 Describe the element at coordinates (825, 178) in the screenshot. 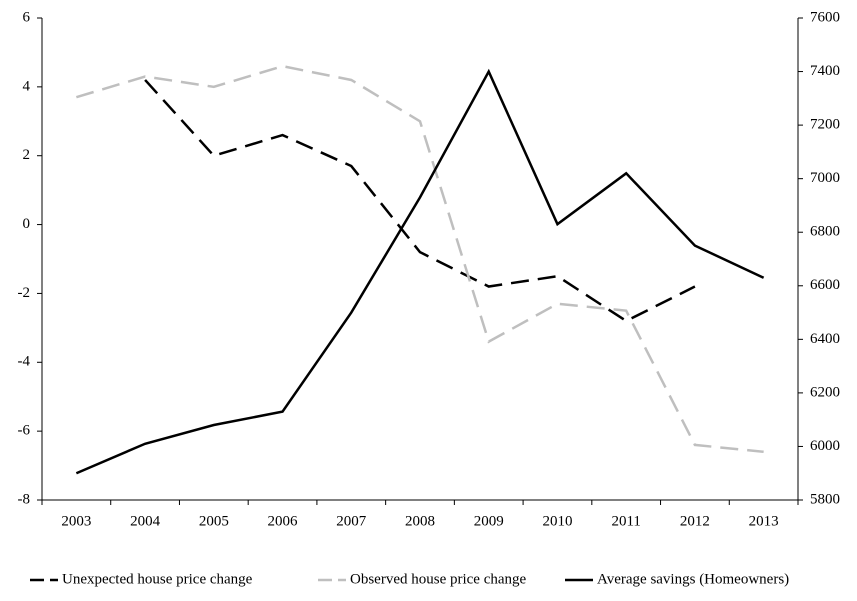

I see `y2-tick-label: 7000` at that location.